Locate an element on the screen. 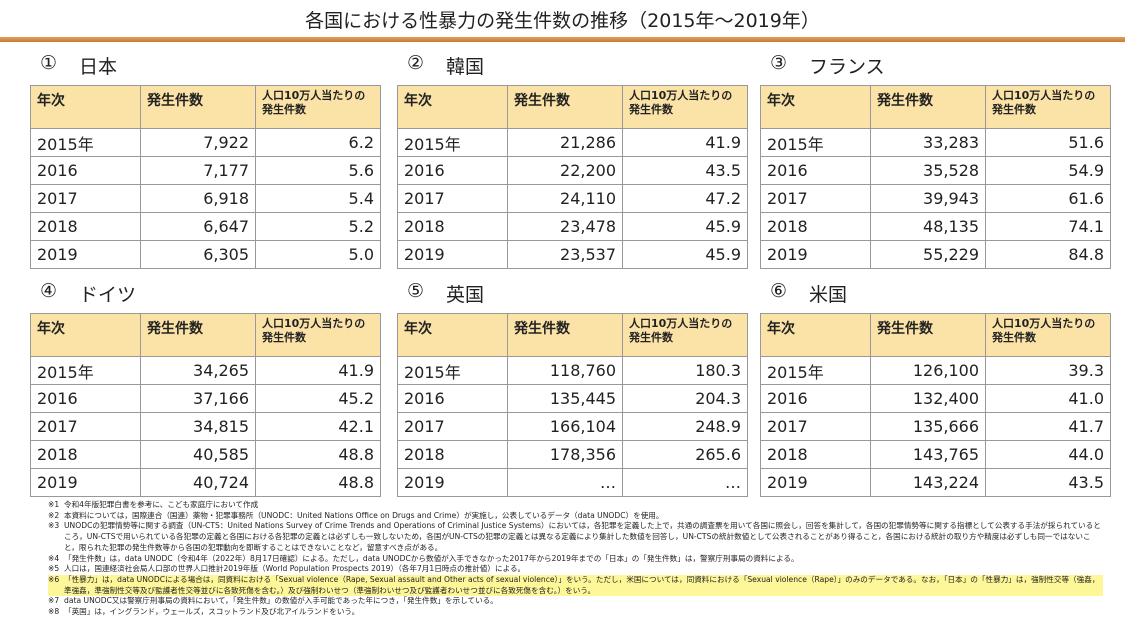 The image size is (1125, 636). value-cell: 45.2 is located at coordinates (318, 398).